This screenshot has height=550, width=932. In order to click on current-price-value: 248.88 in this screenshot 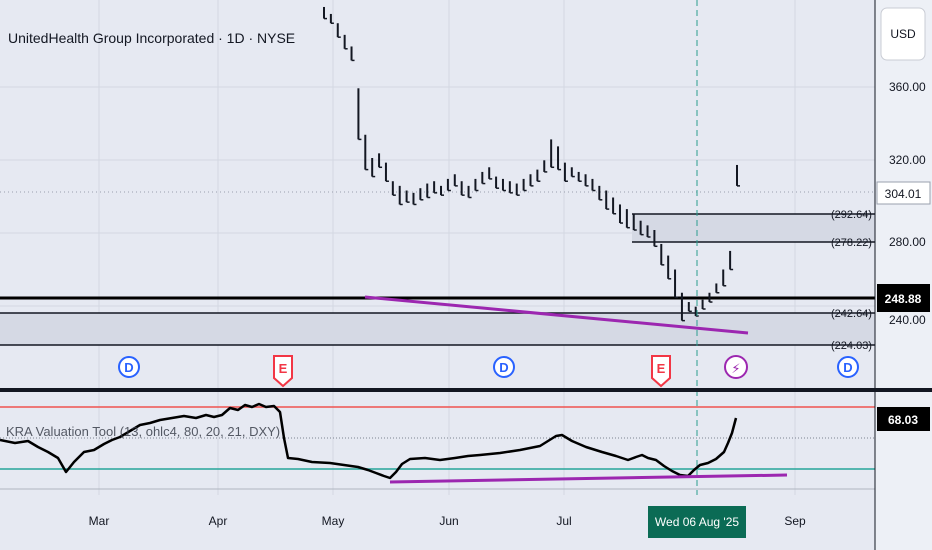, I will do `click(903, 299)`.